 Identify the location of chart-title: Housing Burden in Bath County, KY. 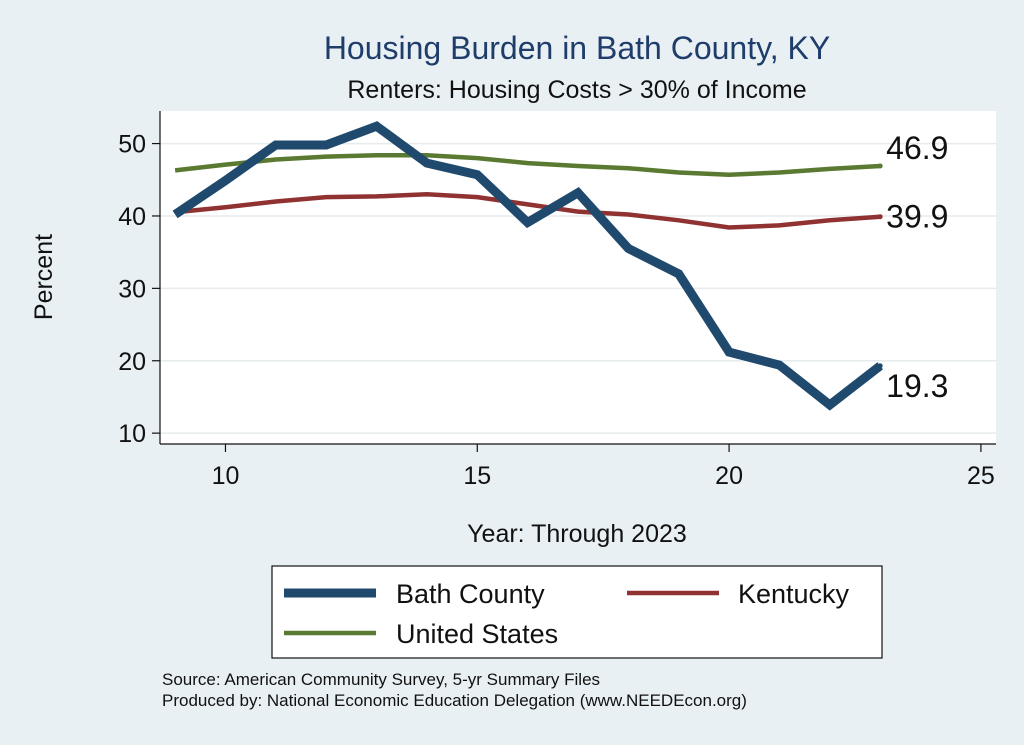
(577, 48).